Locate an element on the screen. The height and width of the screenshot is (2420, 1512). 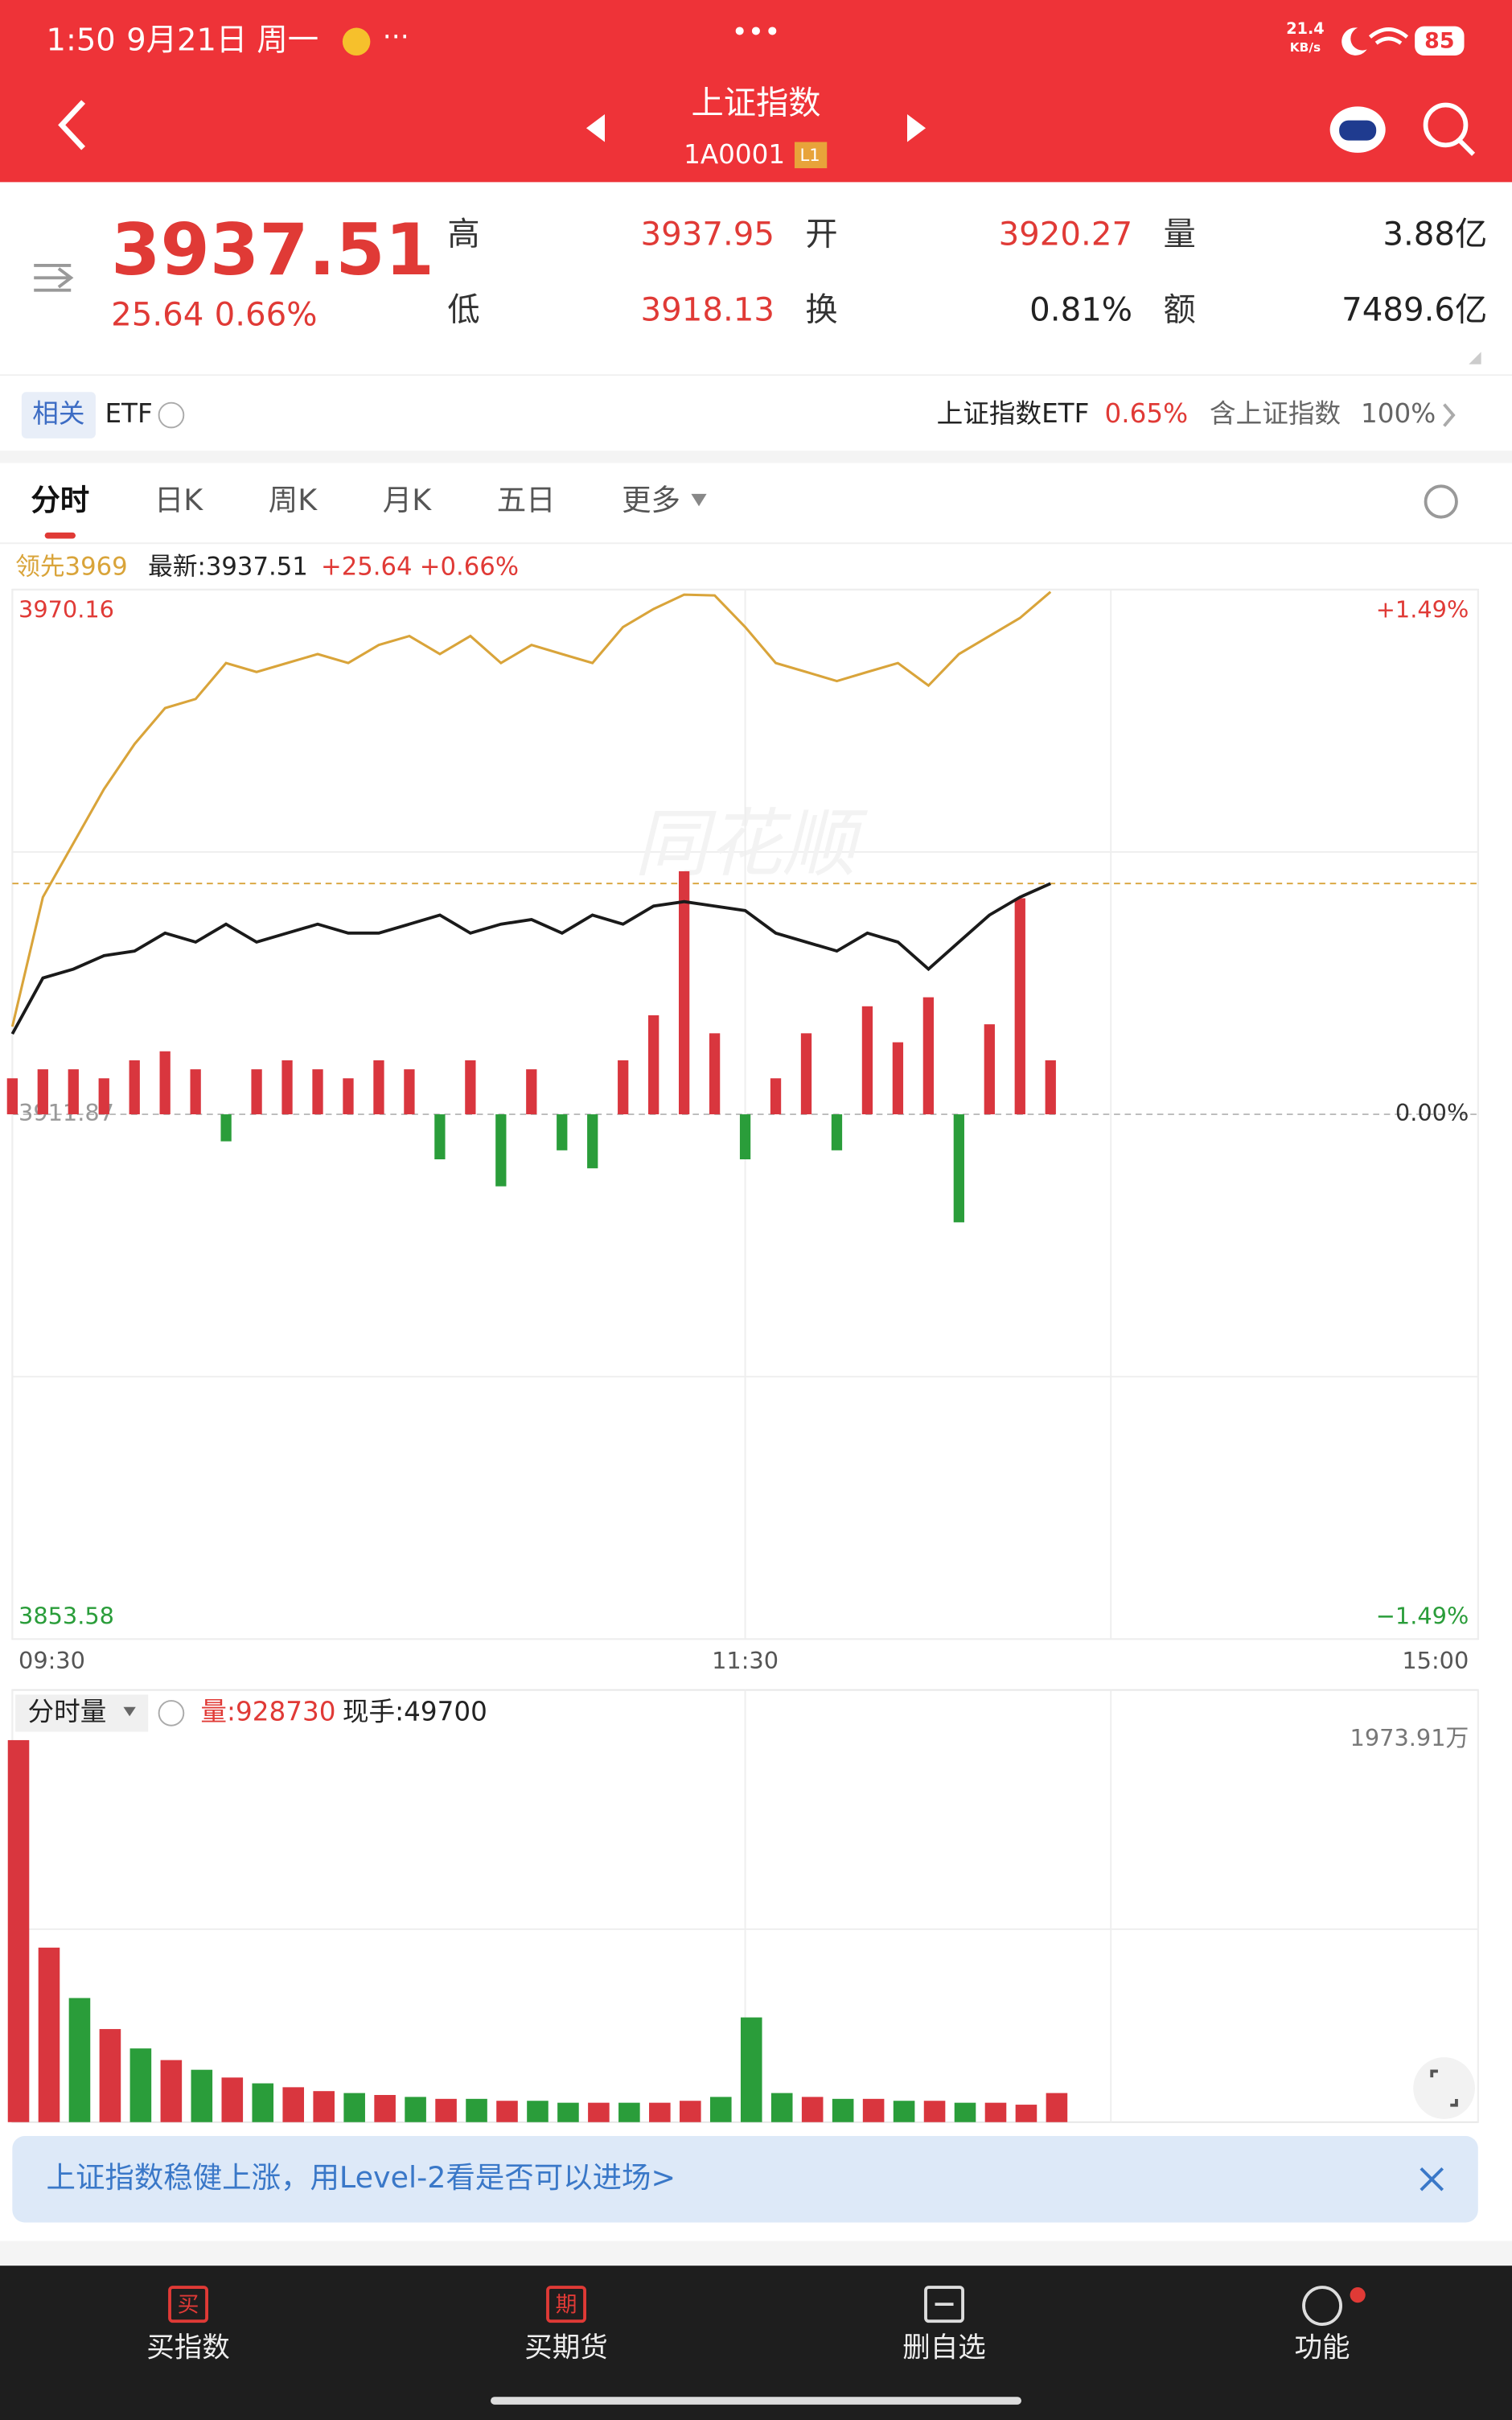
tab: 周K is located at coordinates (294, 500).